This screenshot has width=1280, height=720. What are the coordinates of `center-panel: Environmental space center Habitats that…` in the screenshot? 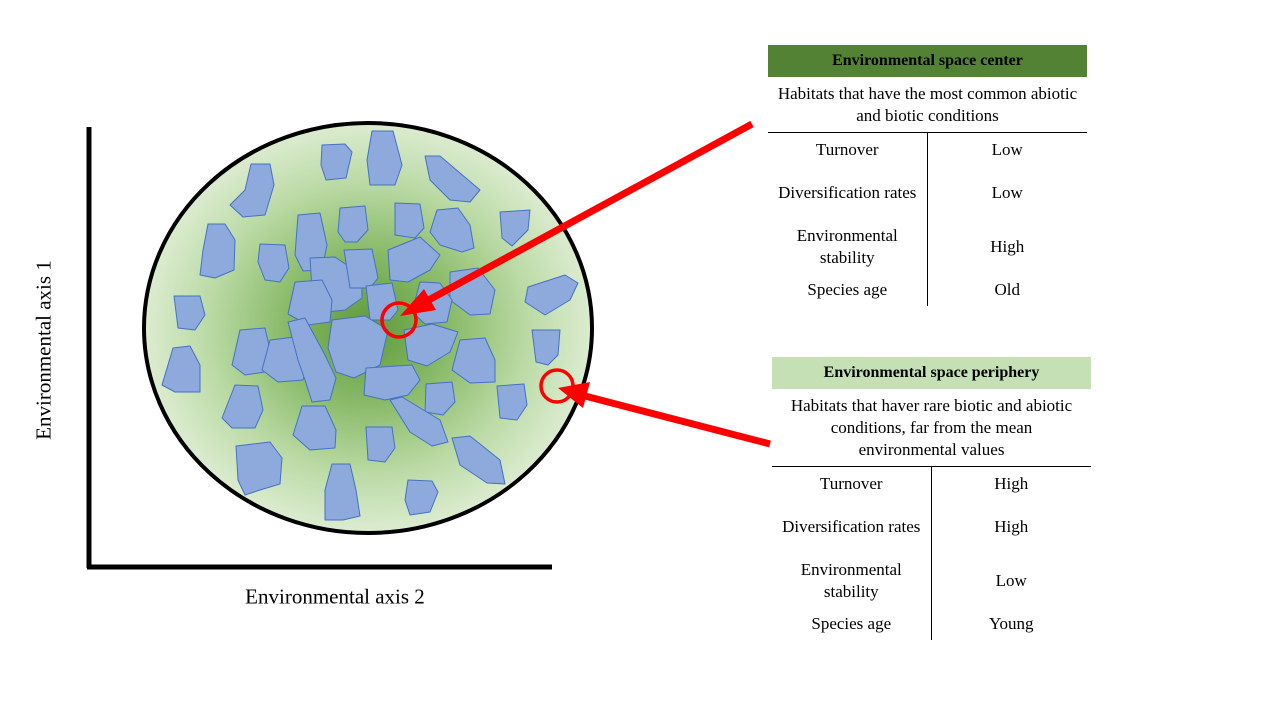 It's located at (927, 175).